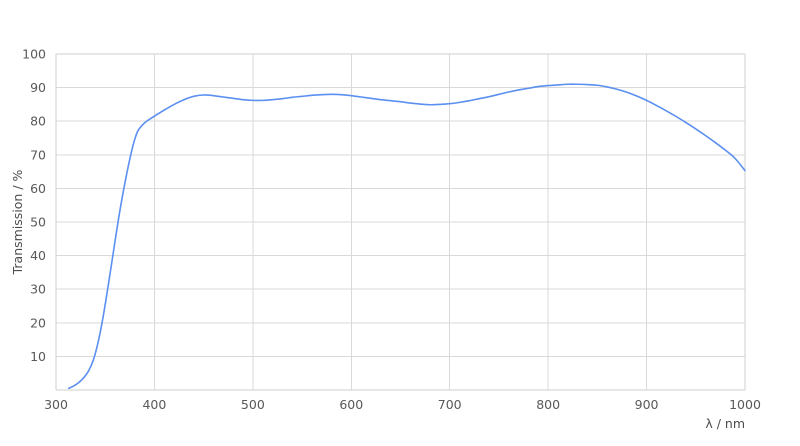 Image resolution: width=800 pixels, height=446 pixels. Describe the element at coordinates (34, 54) in the screenshot. I see `y-tick-label: 100` at that location.